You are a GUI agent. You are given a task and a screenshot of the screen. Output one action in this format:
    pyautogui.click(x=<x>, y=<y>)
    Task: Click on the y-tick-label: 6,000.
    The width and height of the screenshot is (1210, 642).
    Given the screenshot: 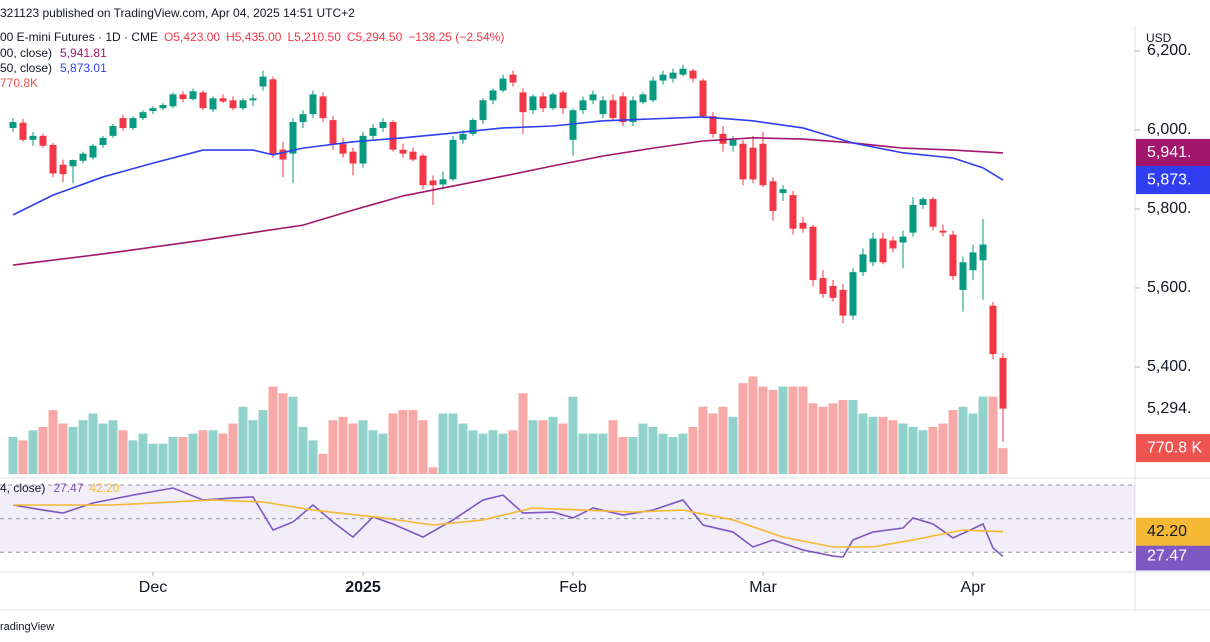 What is the action you would take?
    pyautogui.click(x=1169, y=129)
    